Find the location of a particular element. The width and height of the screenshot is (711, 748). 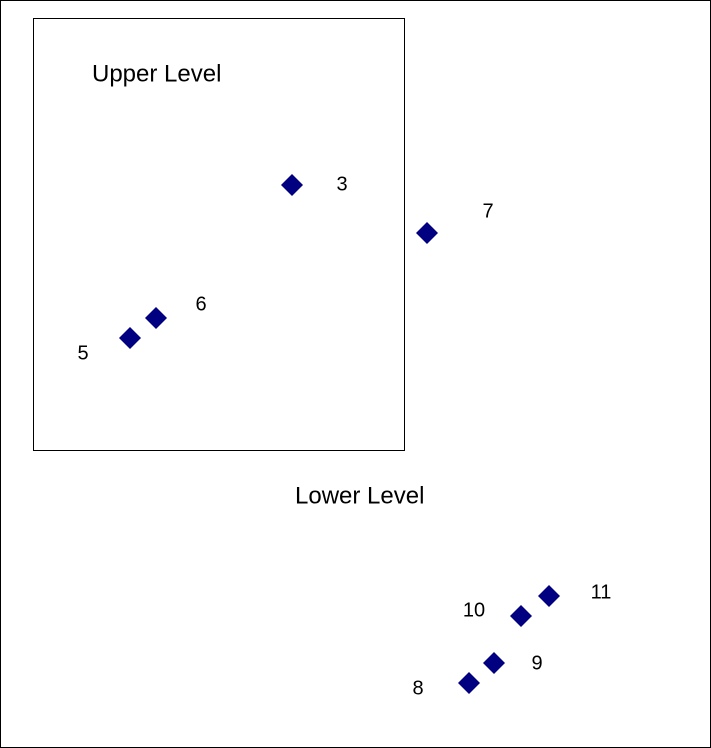

region-label: Upper Level is located at coordinates (156, 73).